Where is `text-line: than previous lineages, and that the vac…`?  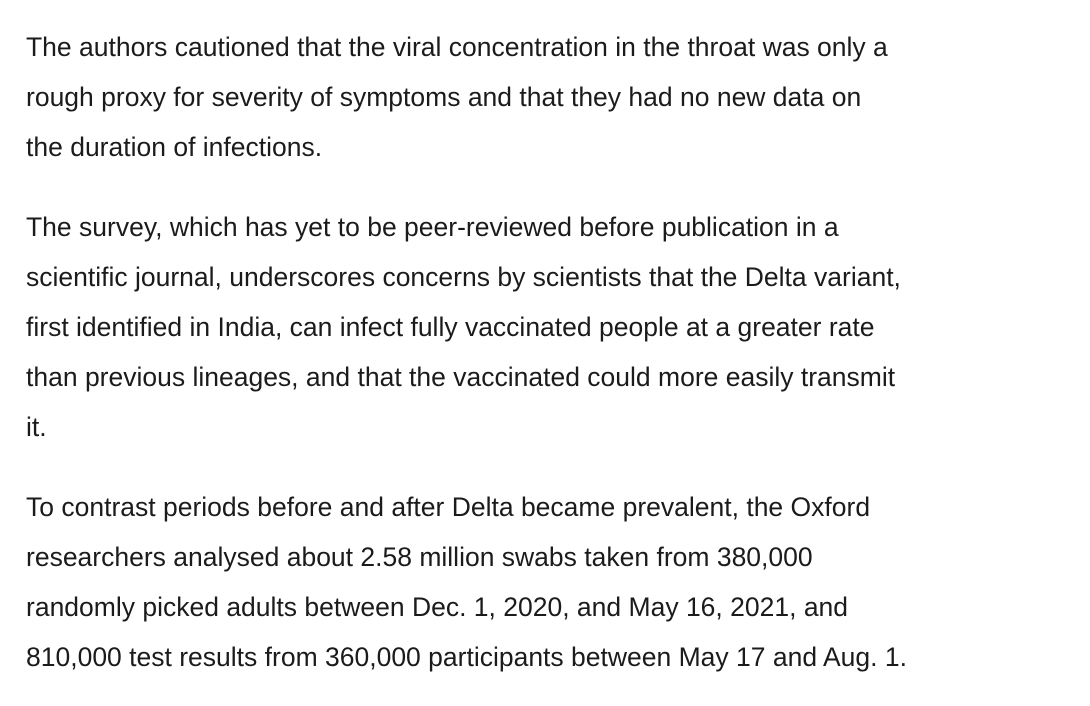 text-line: than previous lineages, and that the vac… is located at coordinates (461, 377).